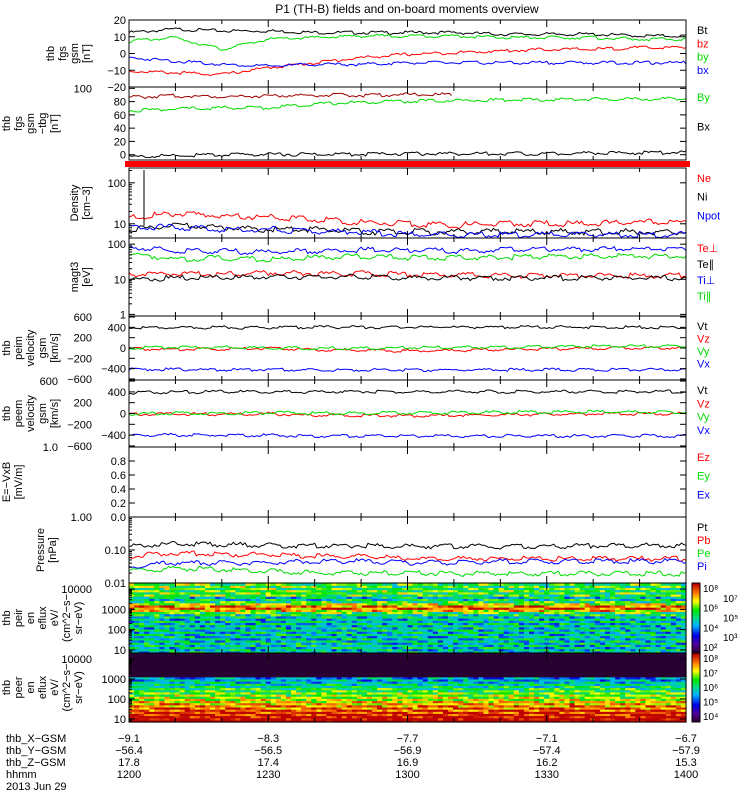  Describe the element at coordinates (696, 603) in the screenshot. I see `colorbar-segment` at that location.